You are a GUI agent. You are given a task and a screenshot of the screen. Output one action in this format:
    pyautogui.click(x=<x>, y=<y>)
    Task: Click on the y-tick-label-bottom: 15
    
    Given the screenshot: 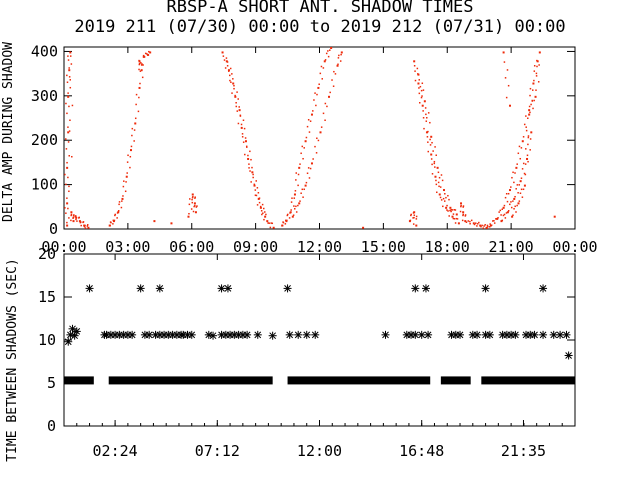 What is the action you would take?
    pyautogui.click(x=47, y=297)
    